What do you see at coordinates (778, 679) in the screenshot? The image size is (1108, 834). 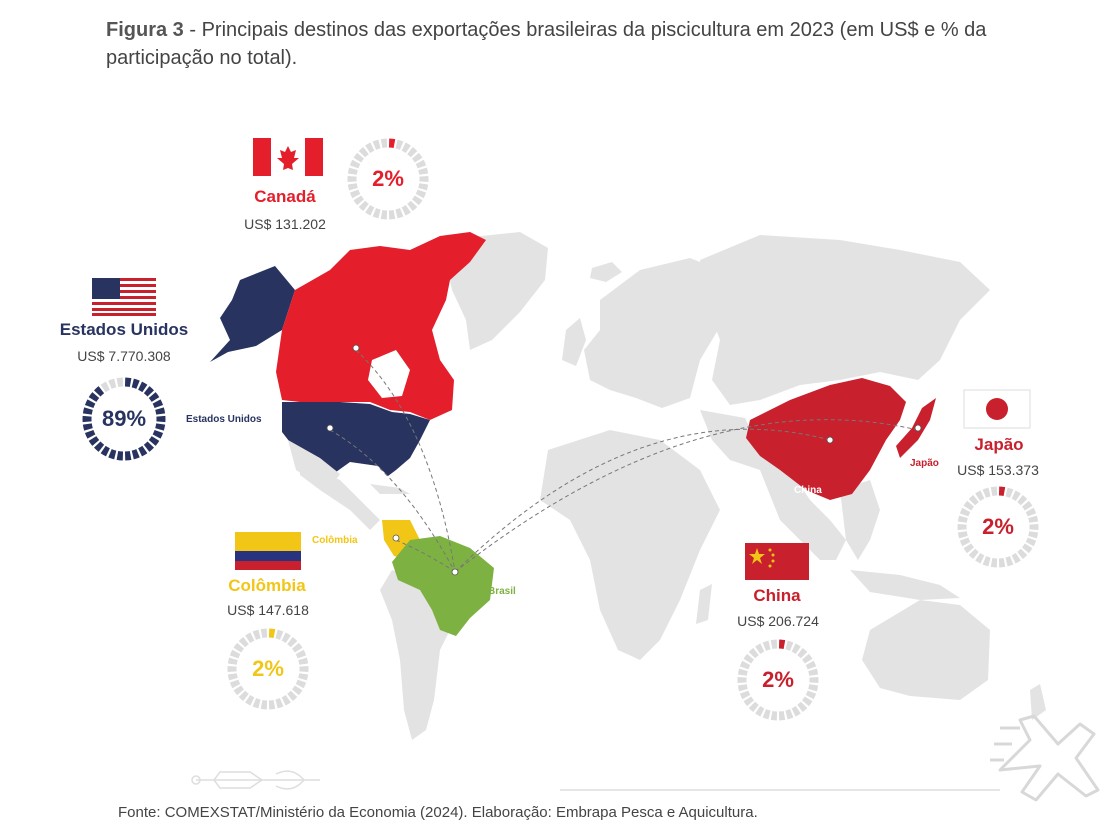 I see `china-share: 2%` at bounding box center [778, 679].